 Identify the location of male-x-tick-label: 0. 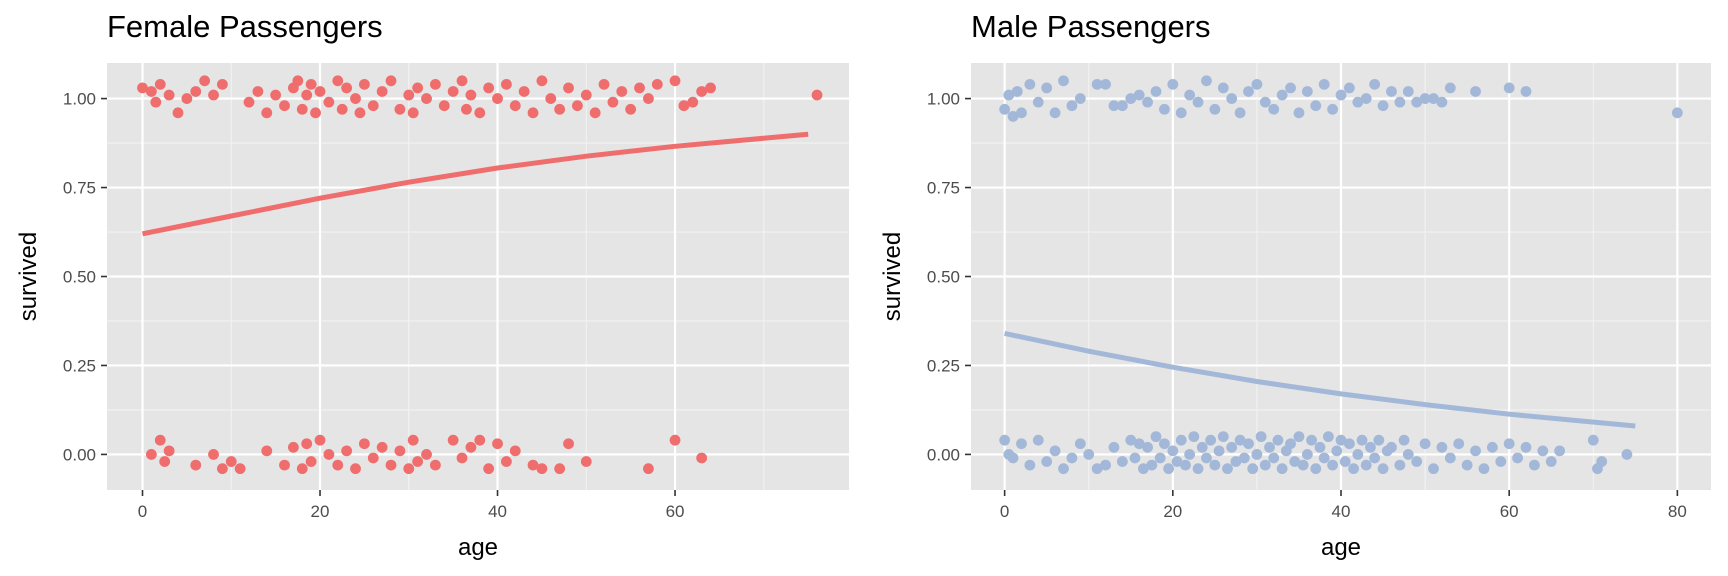
(1004, 511).